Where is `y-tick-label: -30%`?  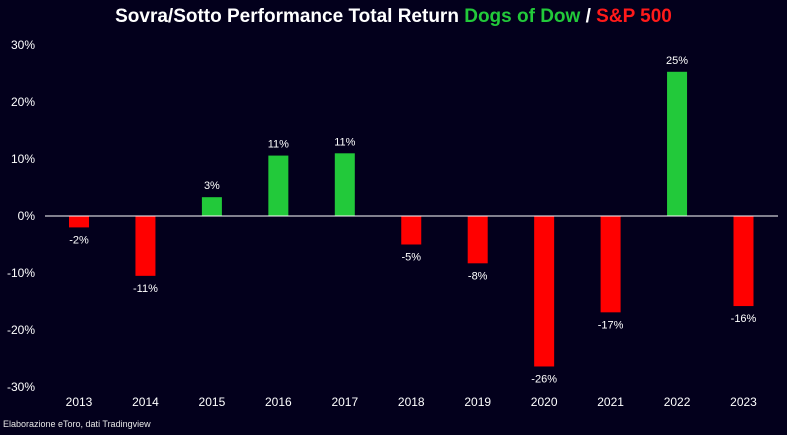
y-tick-label: -30% is located at coordinates (21, 387).